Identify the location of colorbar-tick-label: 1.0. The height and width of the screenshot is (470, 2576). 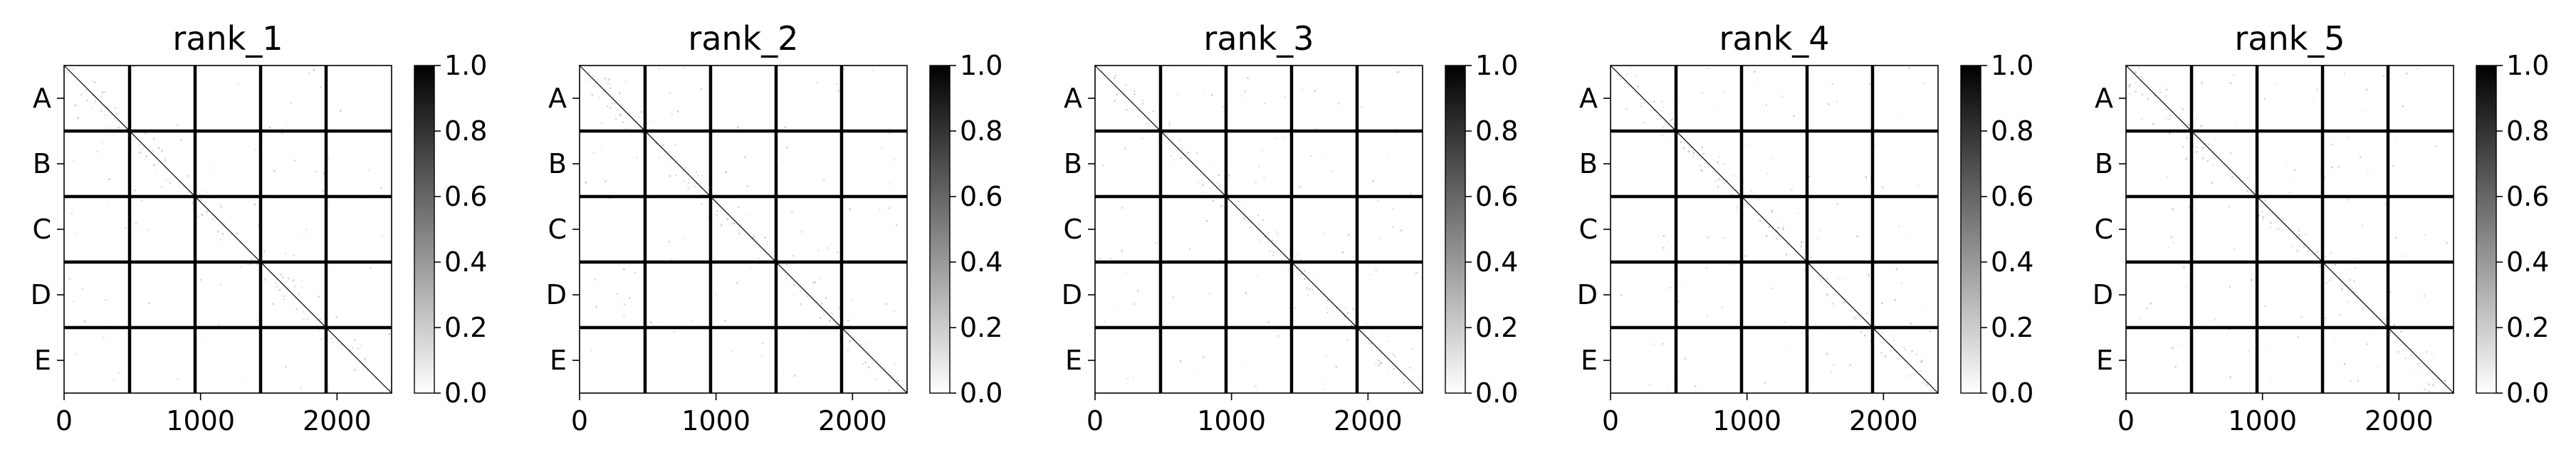
(2527, 65).